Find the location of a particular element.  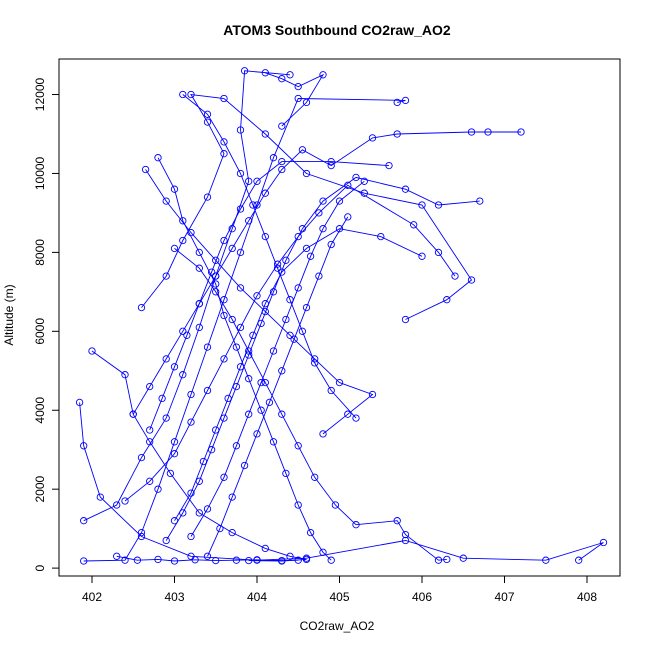

y-axis-label: Altitude (m) is located at coordinates (9, 314).